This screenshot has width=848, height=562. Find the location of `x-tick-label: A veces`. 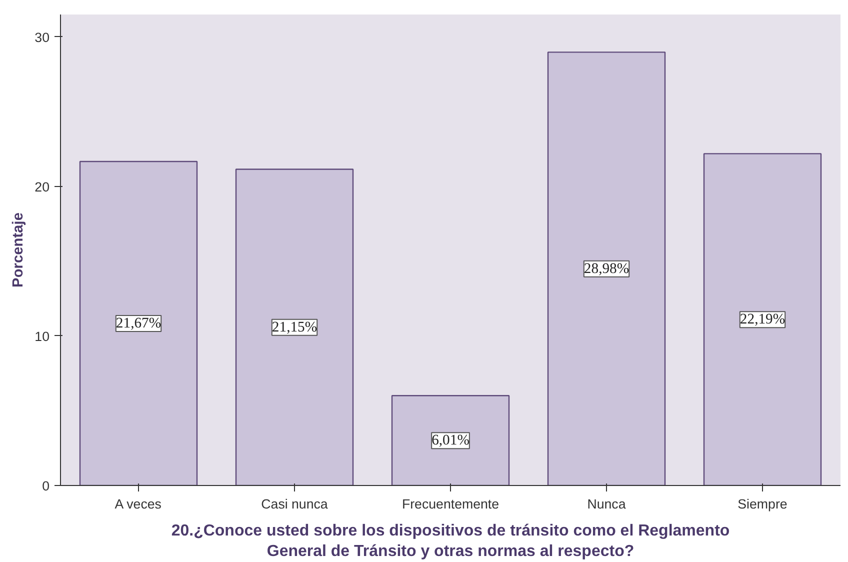

x-tick-label: A veces is located at coordinates (138, 504).